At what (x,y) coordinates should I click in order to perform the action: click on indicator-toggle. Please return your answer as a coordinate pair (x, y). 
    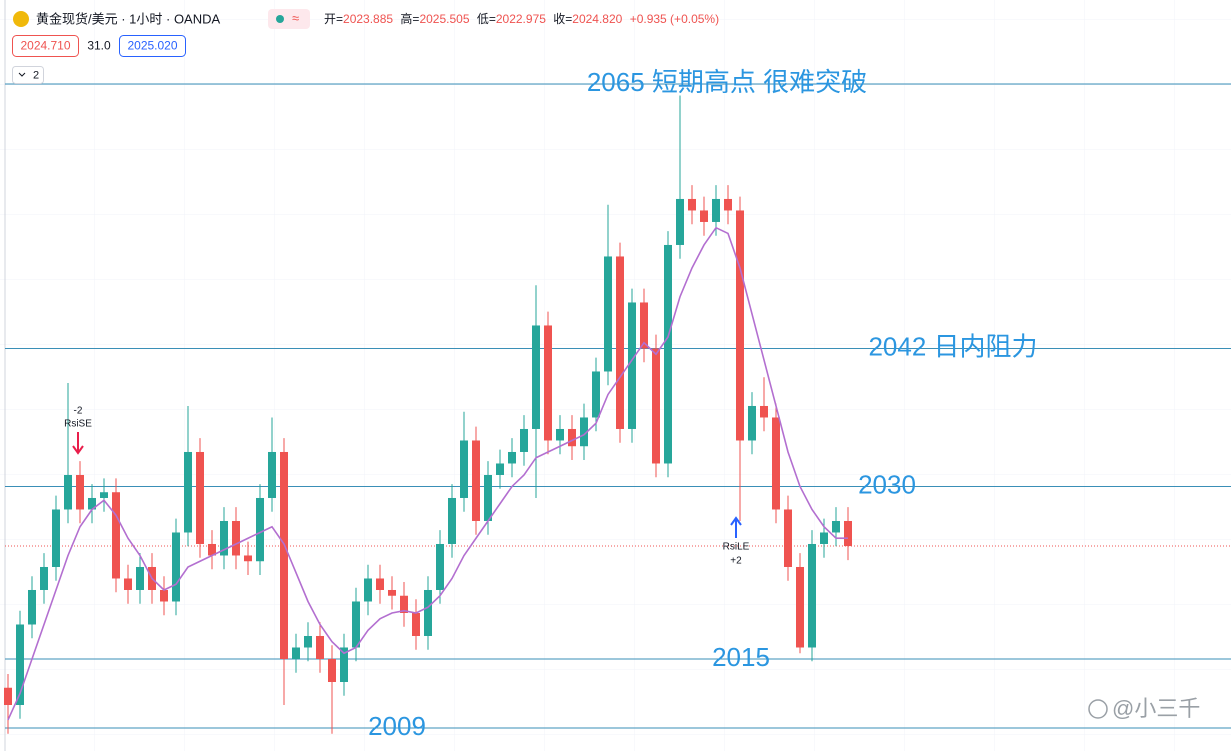
    Looking at the image, I should click on (28, 75).